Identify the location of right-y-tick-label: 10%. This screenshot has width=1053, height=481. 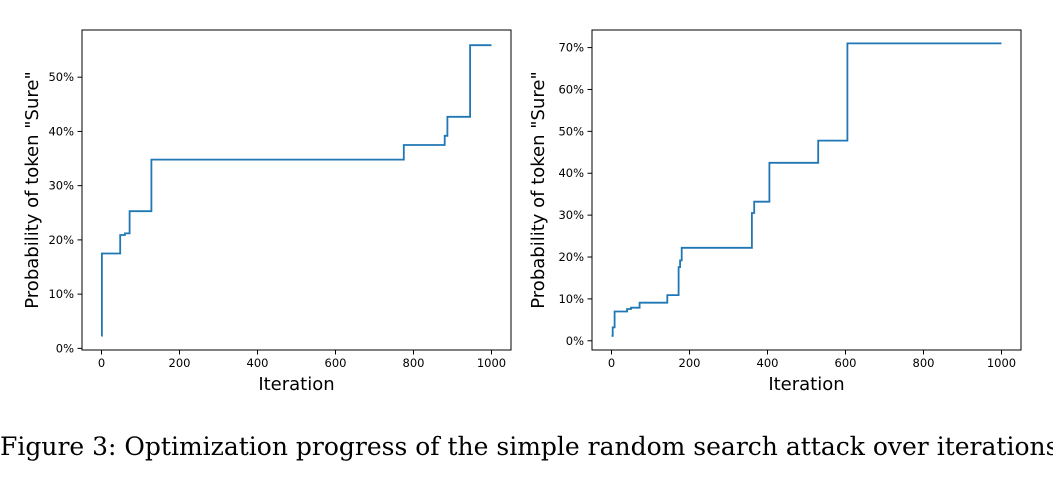
(571, 299).